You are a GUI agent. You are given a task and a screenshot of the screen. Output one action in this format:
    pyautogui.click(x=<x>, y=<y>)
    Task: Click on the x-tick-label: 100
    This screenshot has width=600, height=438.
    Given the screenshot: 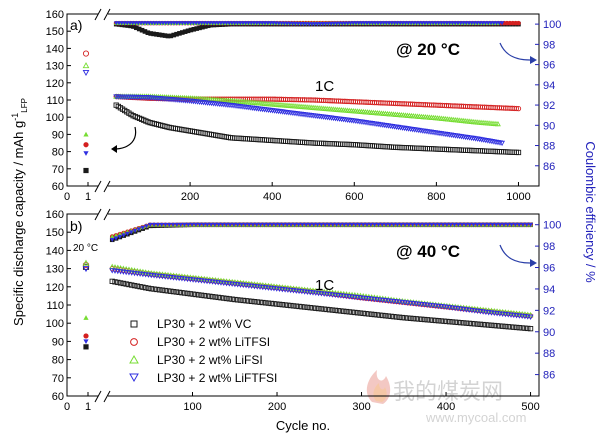 What is the action you would take?
    pyautogui.click(x=192, y=407)
    